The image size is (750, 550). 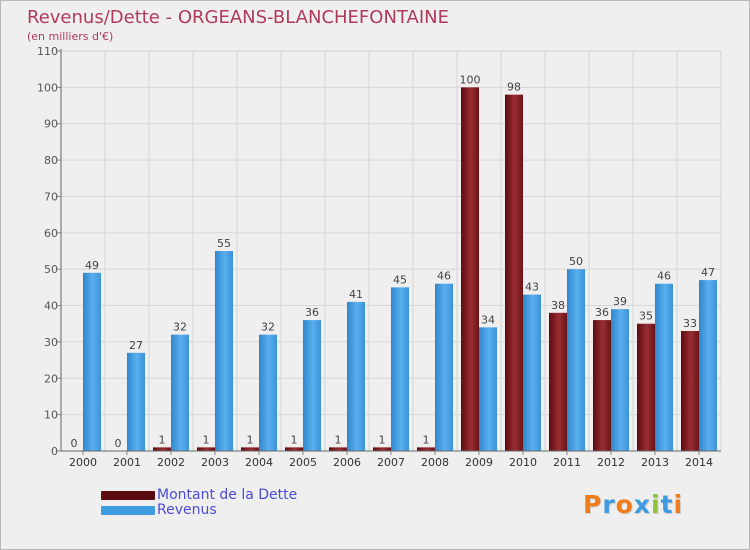 I want to click on data-label-dette-2008: 1, so click(x=426, y=439).